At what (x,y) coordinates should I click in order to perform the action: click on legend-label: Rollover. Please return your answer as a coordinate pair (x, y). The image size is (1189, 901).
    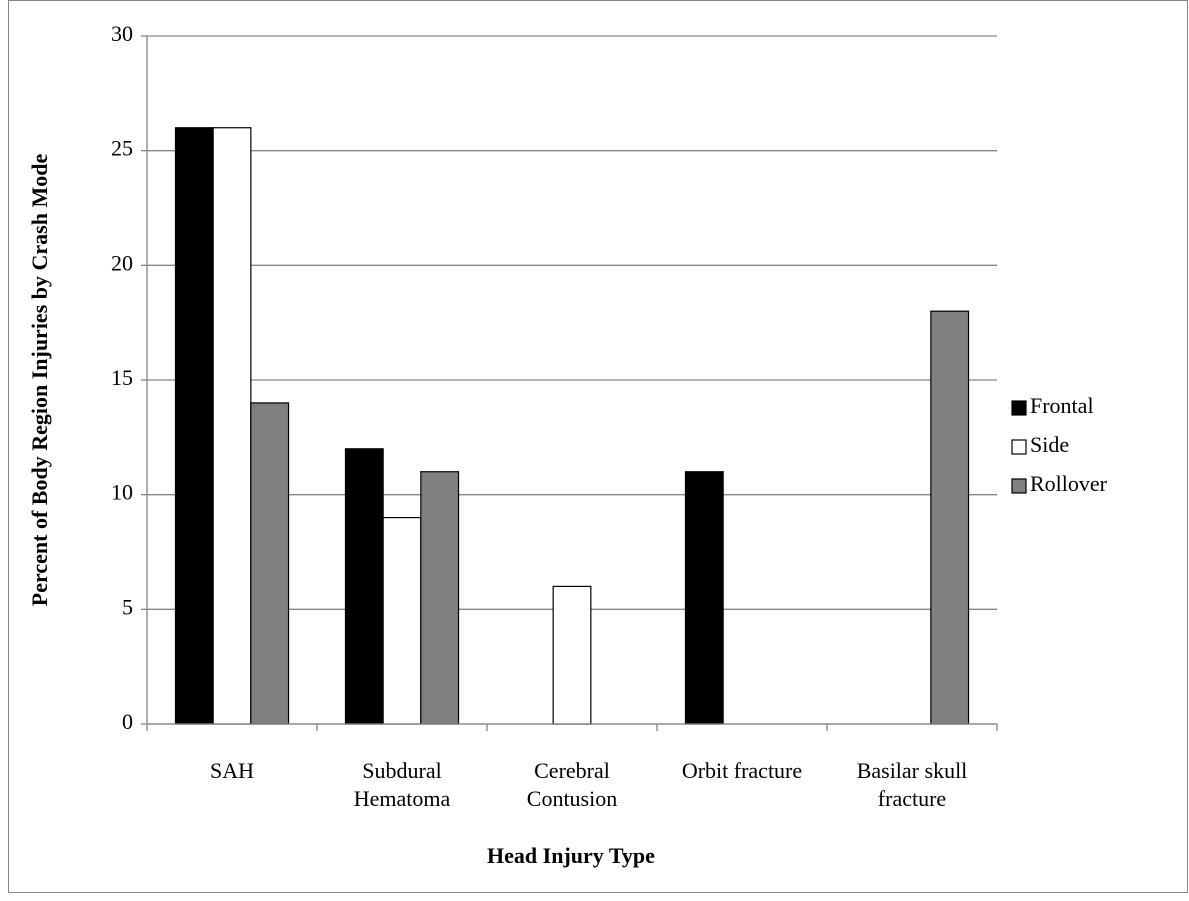
    Looking at the image, I should click on (1069, 483).